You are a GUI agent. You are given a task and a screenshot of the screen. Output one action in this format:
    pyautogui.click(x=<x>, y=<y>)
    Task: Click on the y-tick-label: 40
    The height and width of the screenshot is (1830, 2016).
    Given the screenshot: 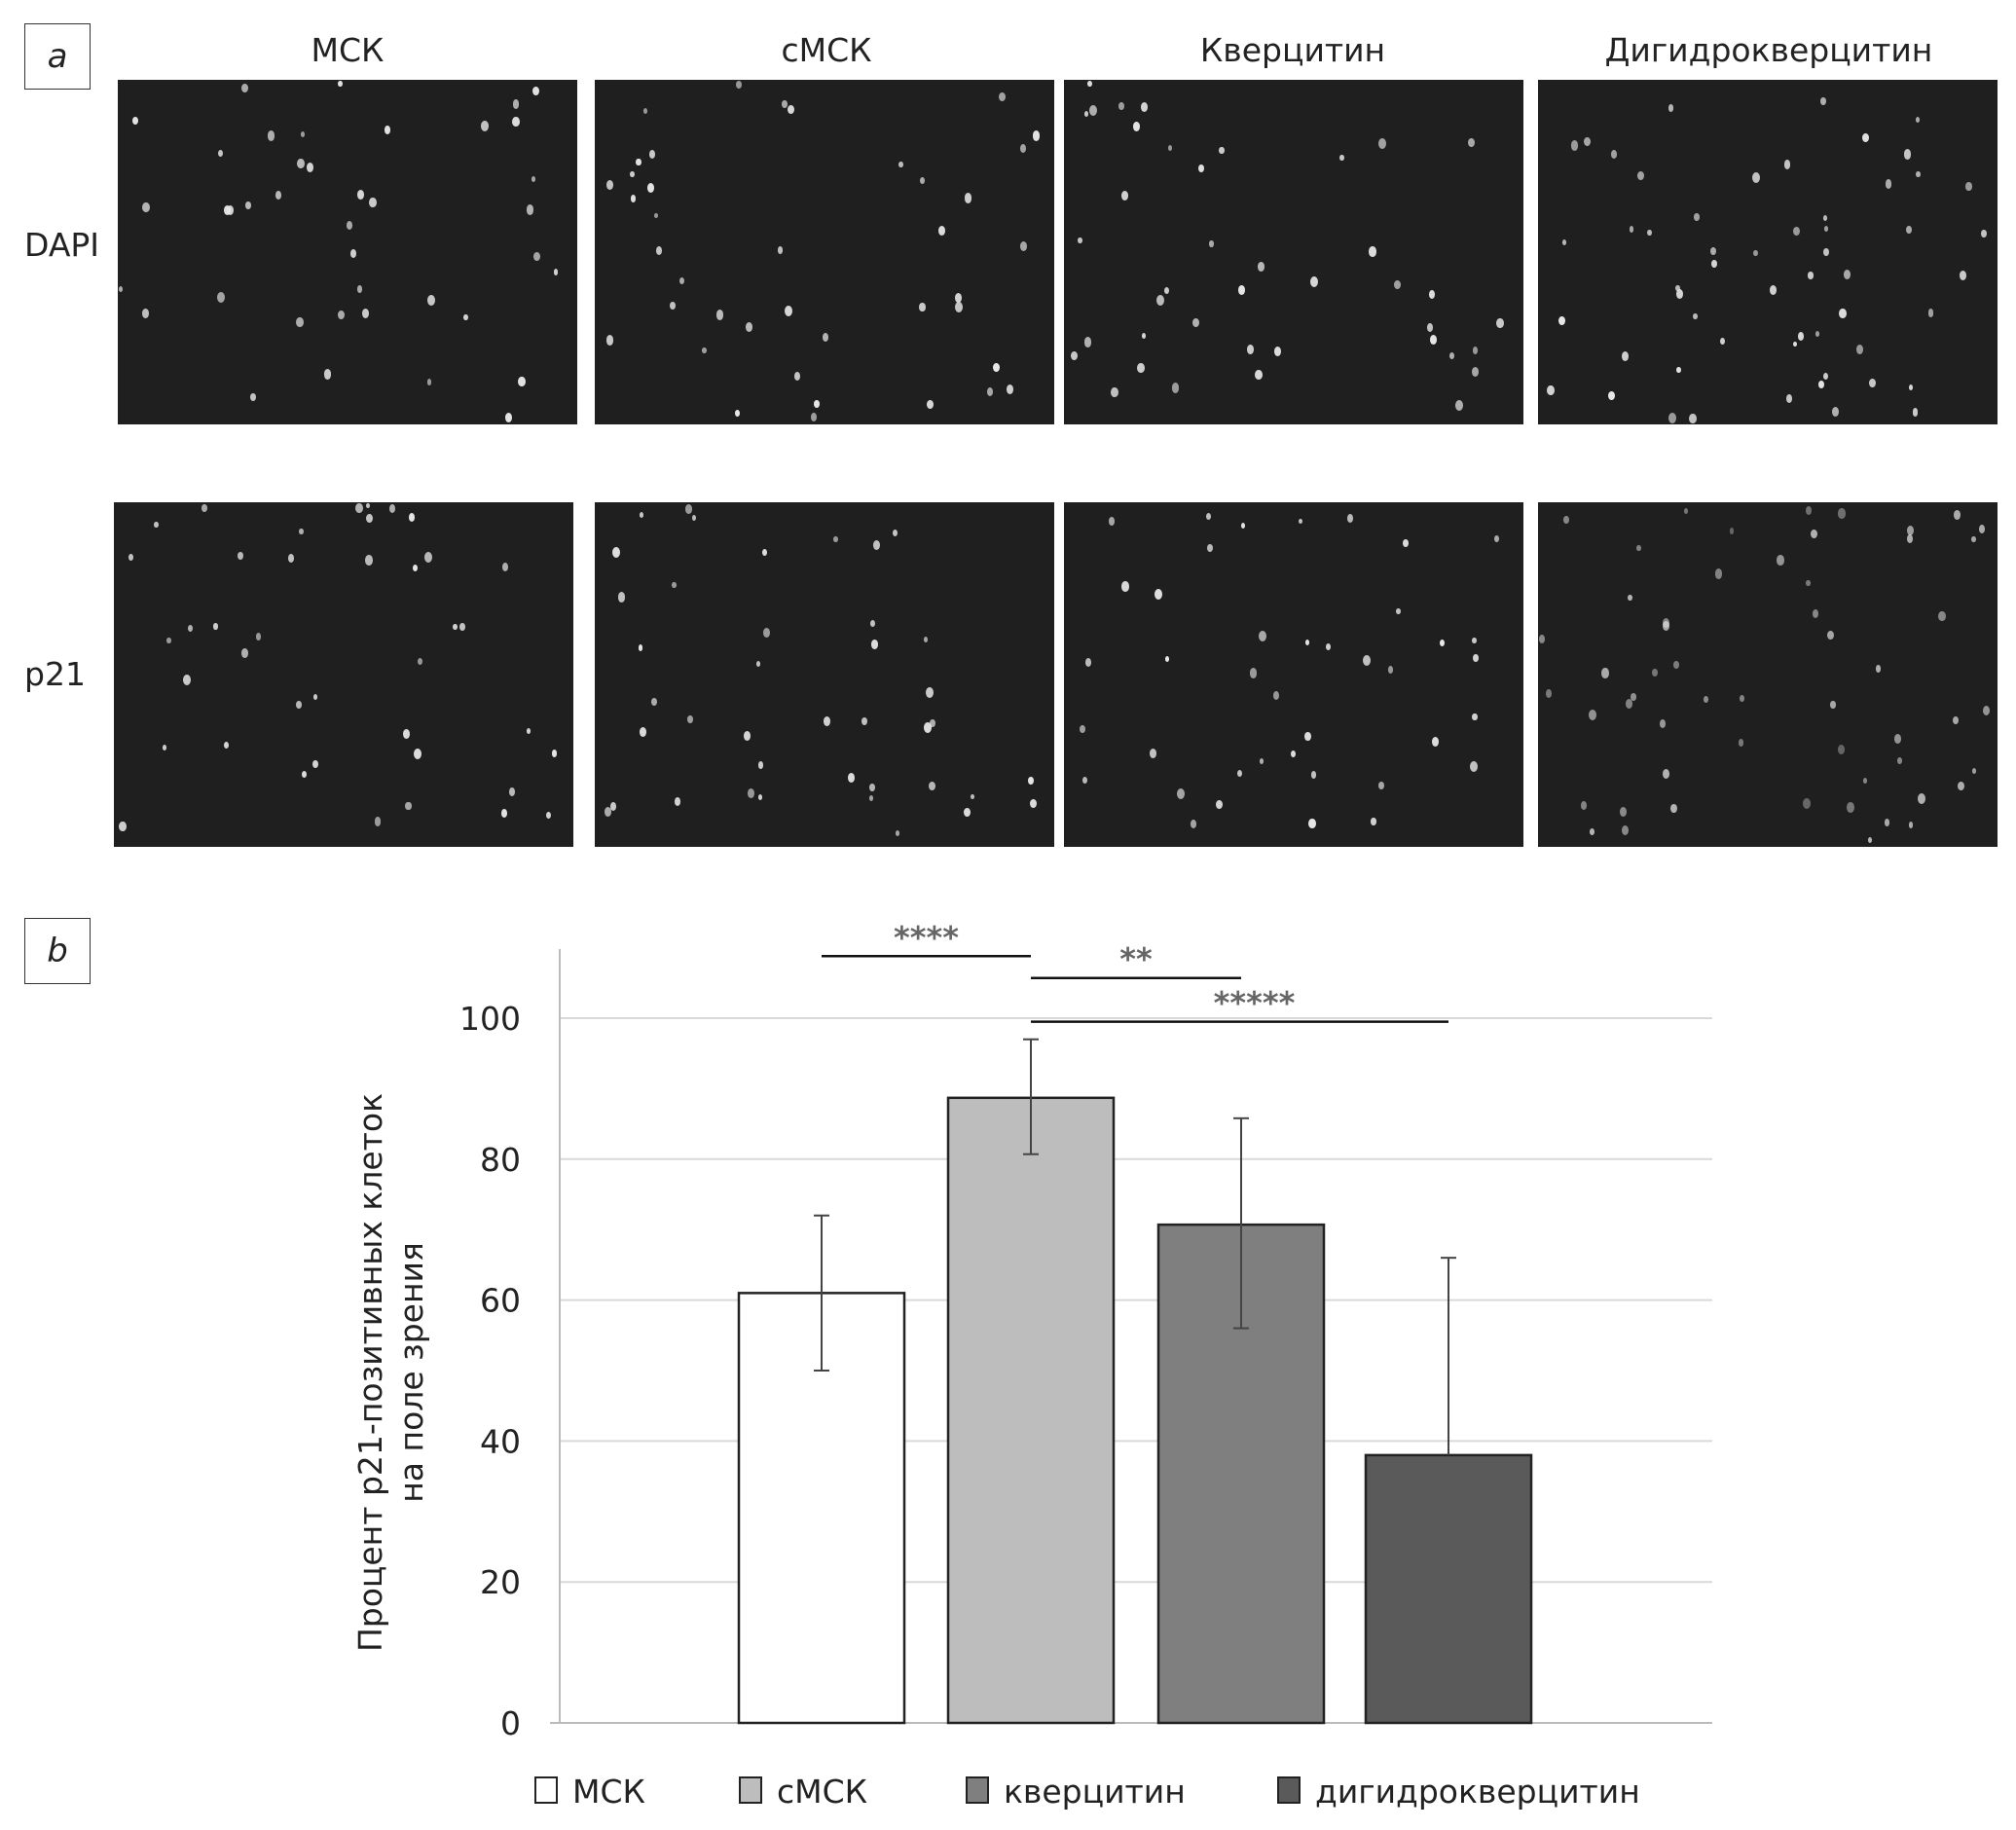 What is the action you would take?
    pyautogui.click(x=500, y=1441)
    